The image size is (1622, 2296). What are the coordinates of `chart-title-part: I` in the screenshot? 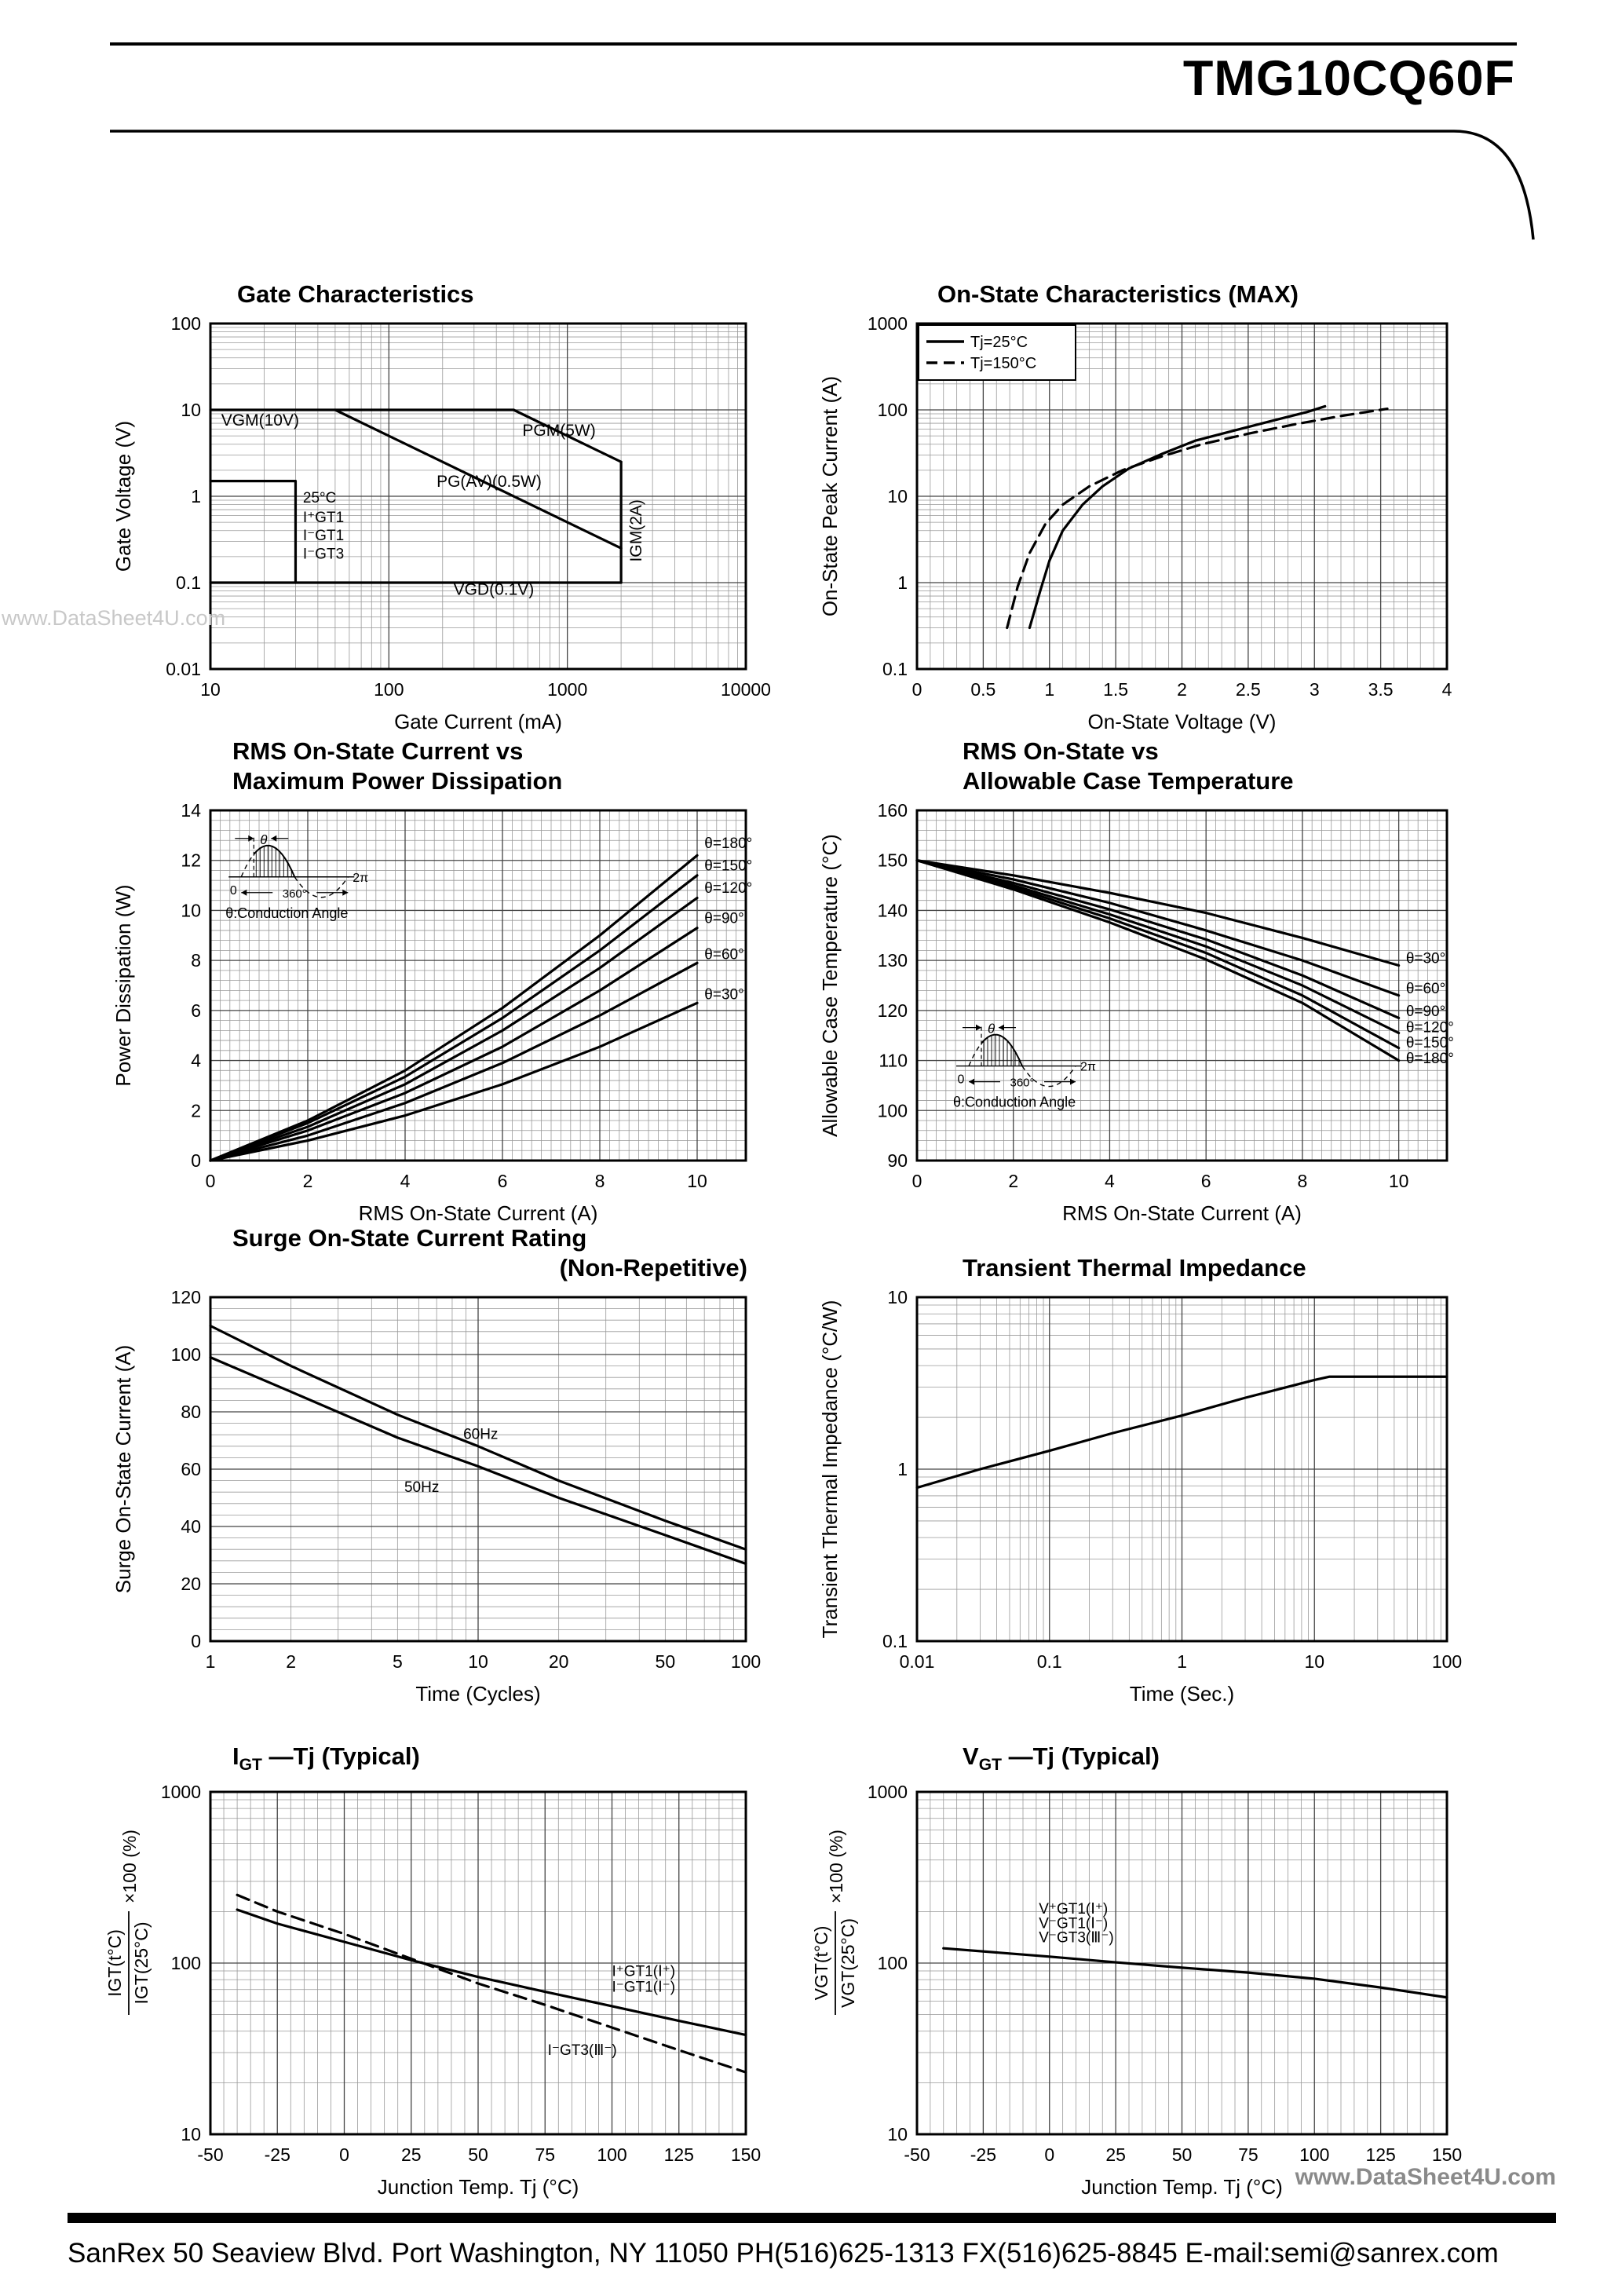 It's located at (235, 1756).